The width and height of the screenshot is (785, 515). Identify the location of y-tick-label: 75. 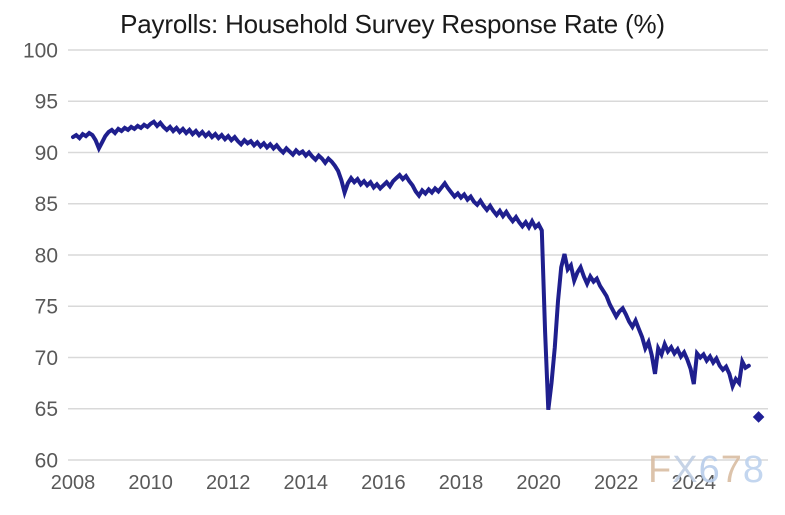
(46, 307).